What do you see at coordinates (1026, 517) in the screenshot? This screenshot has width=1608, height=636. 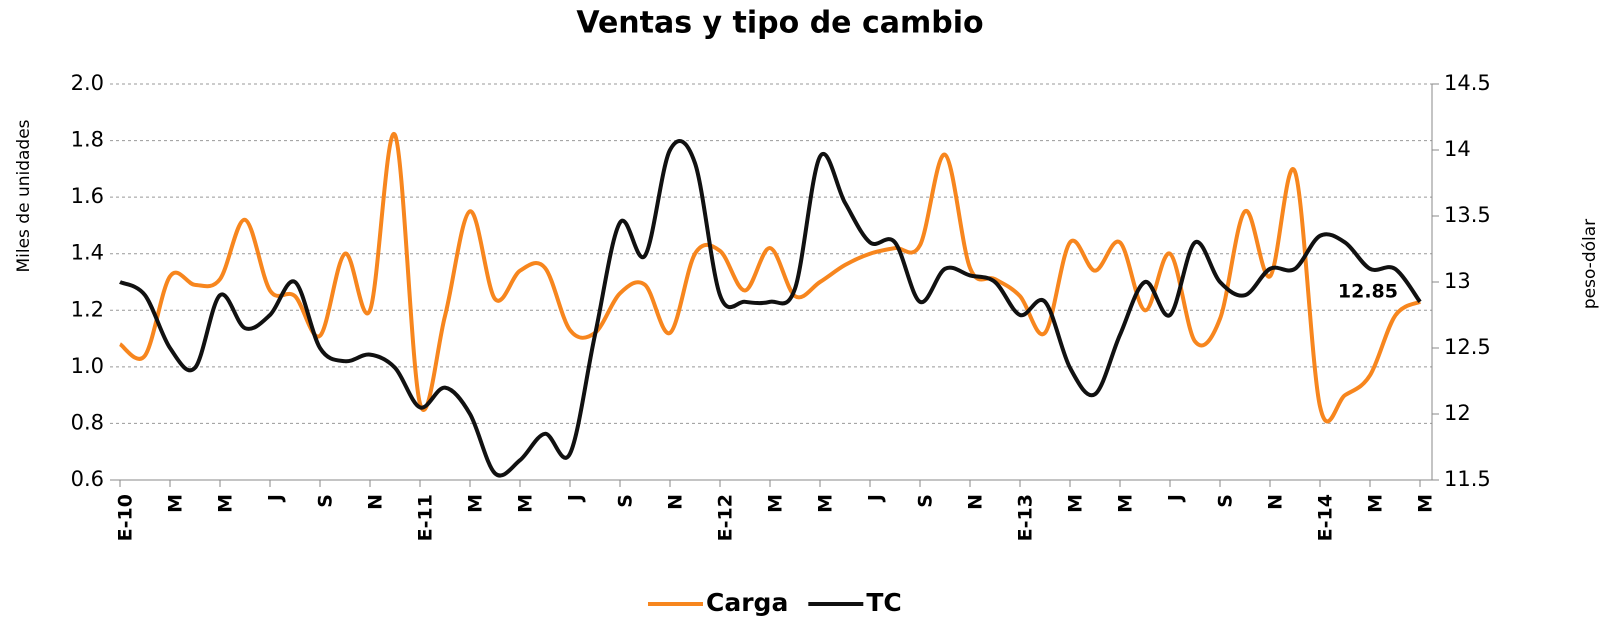 I see `x-tick-label: E-13` at bounding box center [1026, 517].